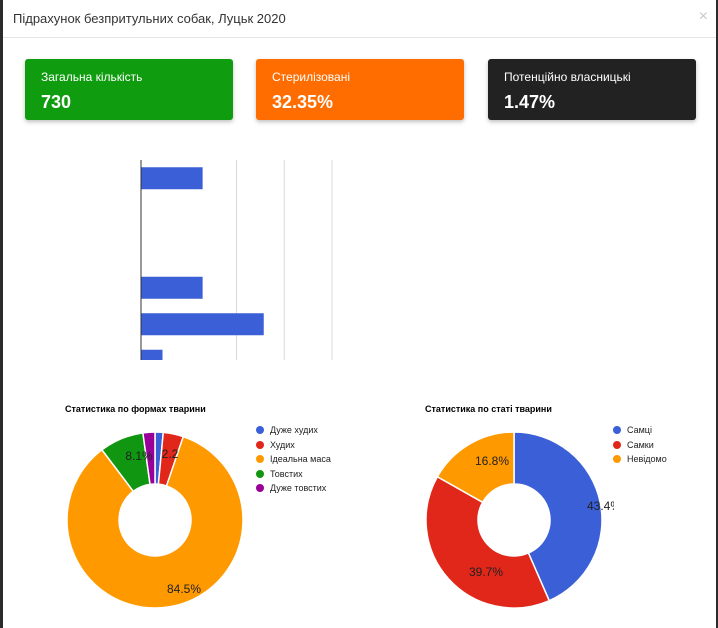 The width and height of the screenshot is (718, 628). Describe the element at coordinates (56, 102) in the screenshot. I see `total-count-value: 730` at that location.